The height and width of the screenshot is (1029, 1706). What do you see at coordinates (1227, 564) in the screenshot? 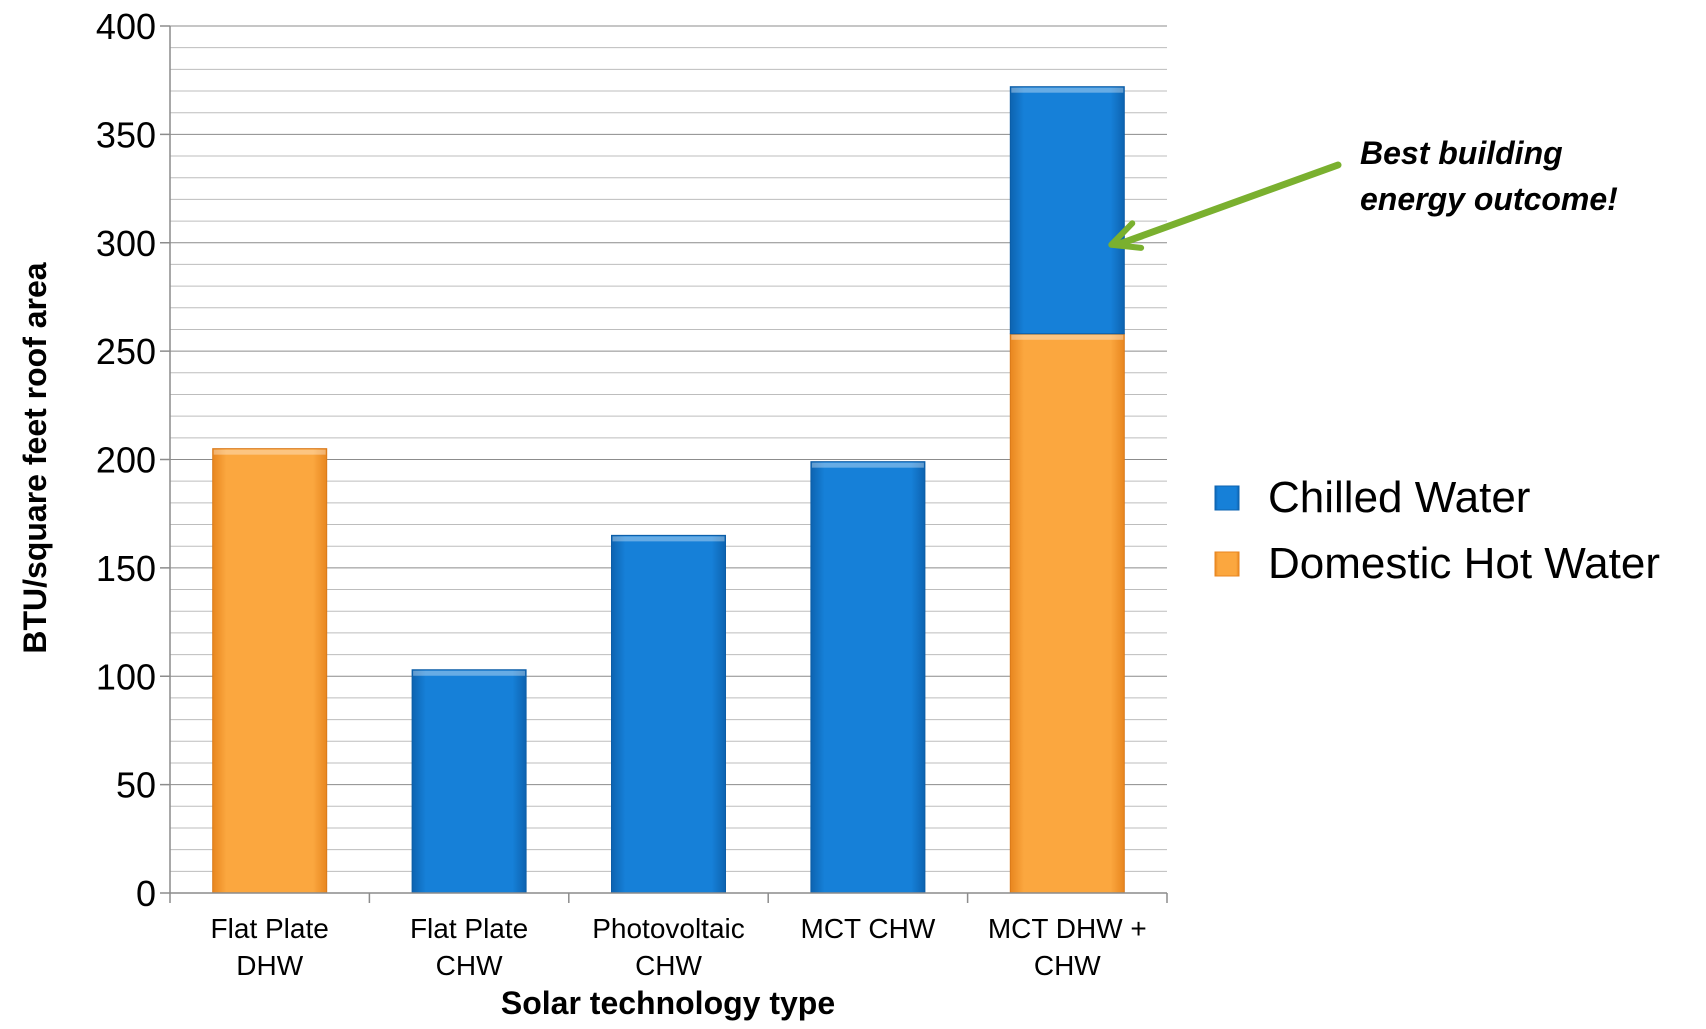
I see `legend-swatch-domestic-hot-water` at bounding box center [1227, 564].